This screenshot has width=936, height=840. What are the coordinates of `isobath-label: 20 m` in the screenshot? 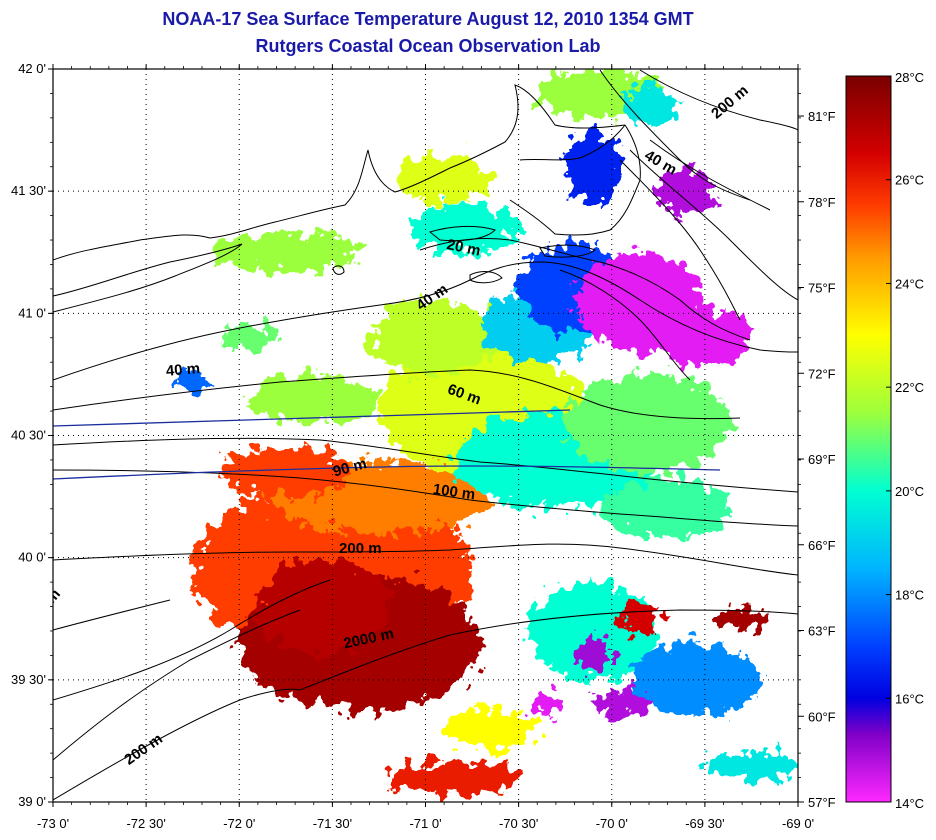 It's located at (463, 248).